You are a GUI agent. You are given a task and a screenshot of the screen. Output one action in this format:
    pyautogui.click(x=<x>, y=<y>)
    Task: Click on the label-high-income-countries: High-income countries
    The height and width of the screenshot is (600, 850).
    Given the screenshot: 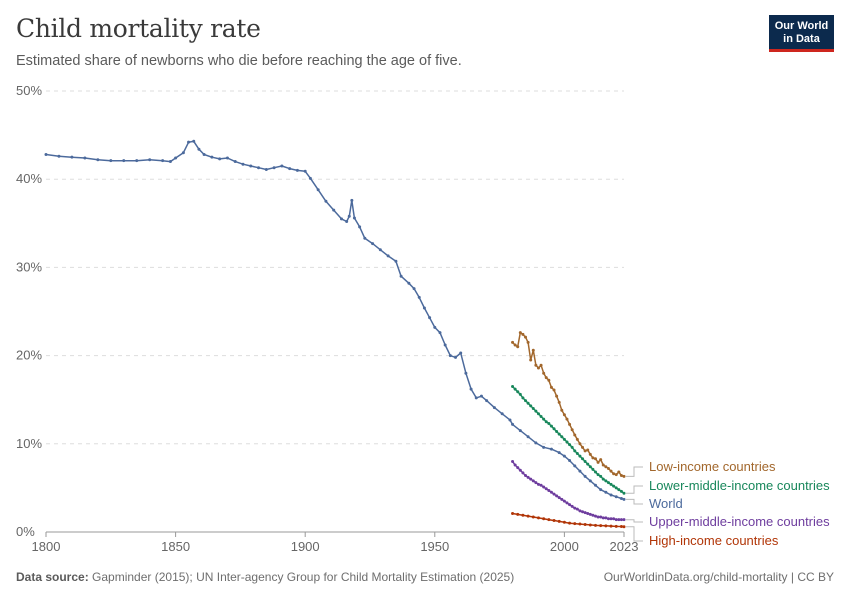 What is the action you would take?
    pyautogui.click(x=714, y=540)
    